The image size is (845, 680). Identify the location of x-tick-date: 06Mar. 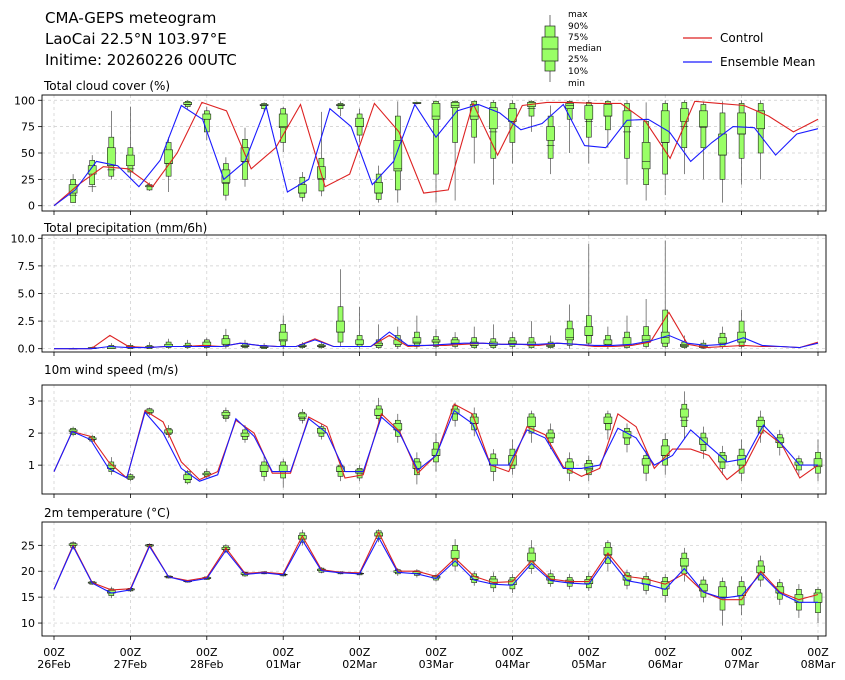
(665, 664).